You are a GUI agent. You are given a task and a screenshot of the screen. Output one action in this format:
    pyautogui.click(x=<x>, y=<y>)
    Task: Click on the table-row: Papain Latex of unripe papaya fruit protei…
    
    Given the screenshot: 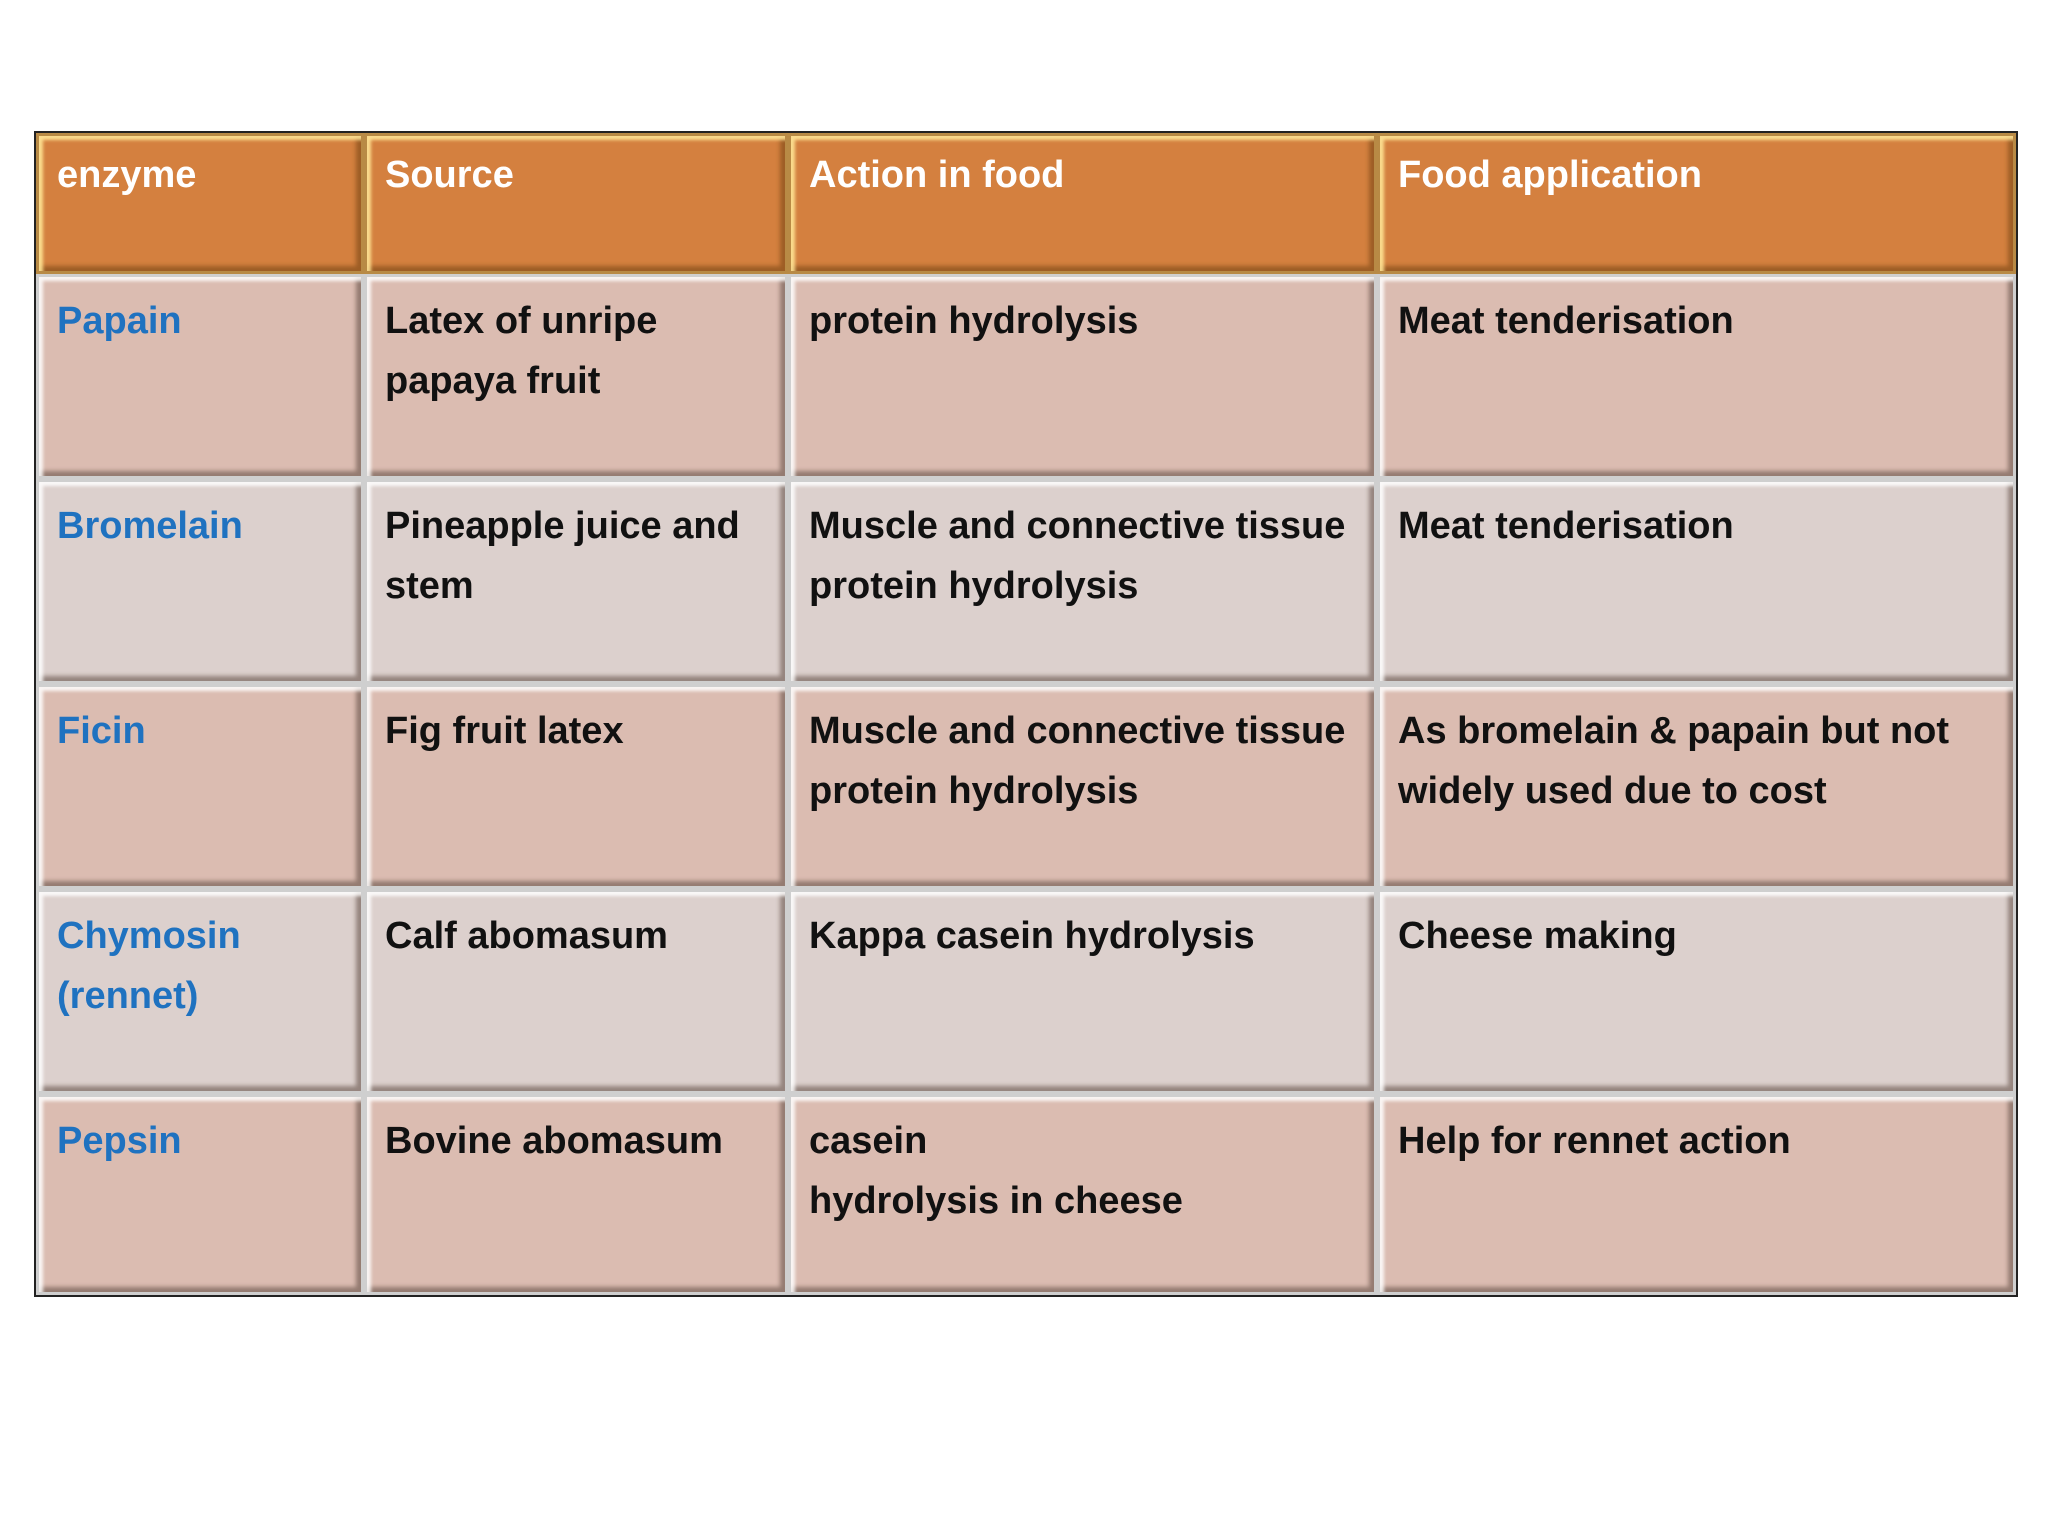 What is the action you would take?
    pyautogui.click(x=1026, y=376)
    